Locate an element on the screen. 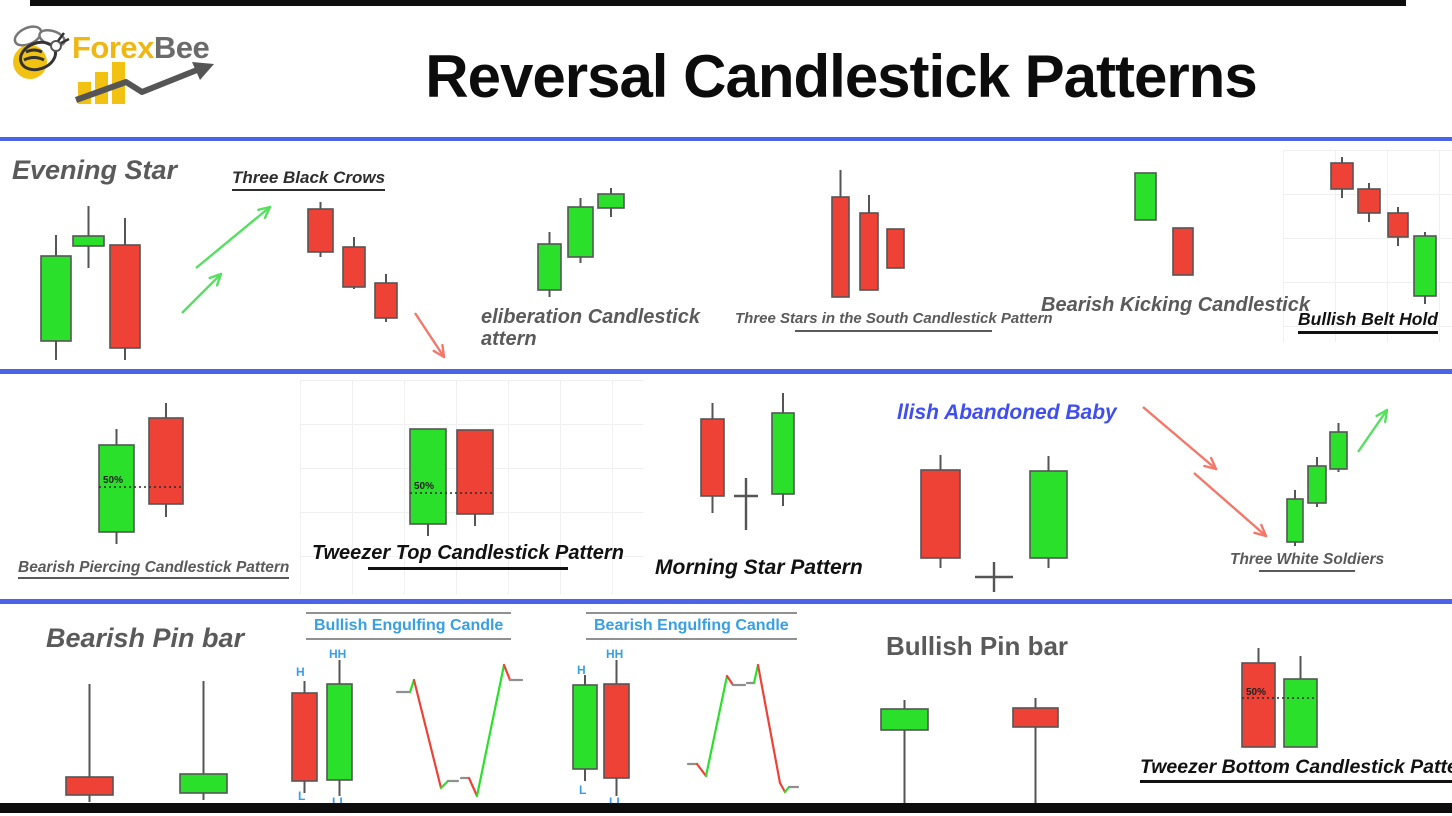 The width and height of the screenshot is (1452, 816). pattern-label-bearish-pin-bar: Bearish Pin bar is located at coordinates (145, 638).